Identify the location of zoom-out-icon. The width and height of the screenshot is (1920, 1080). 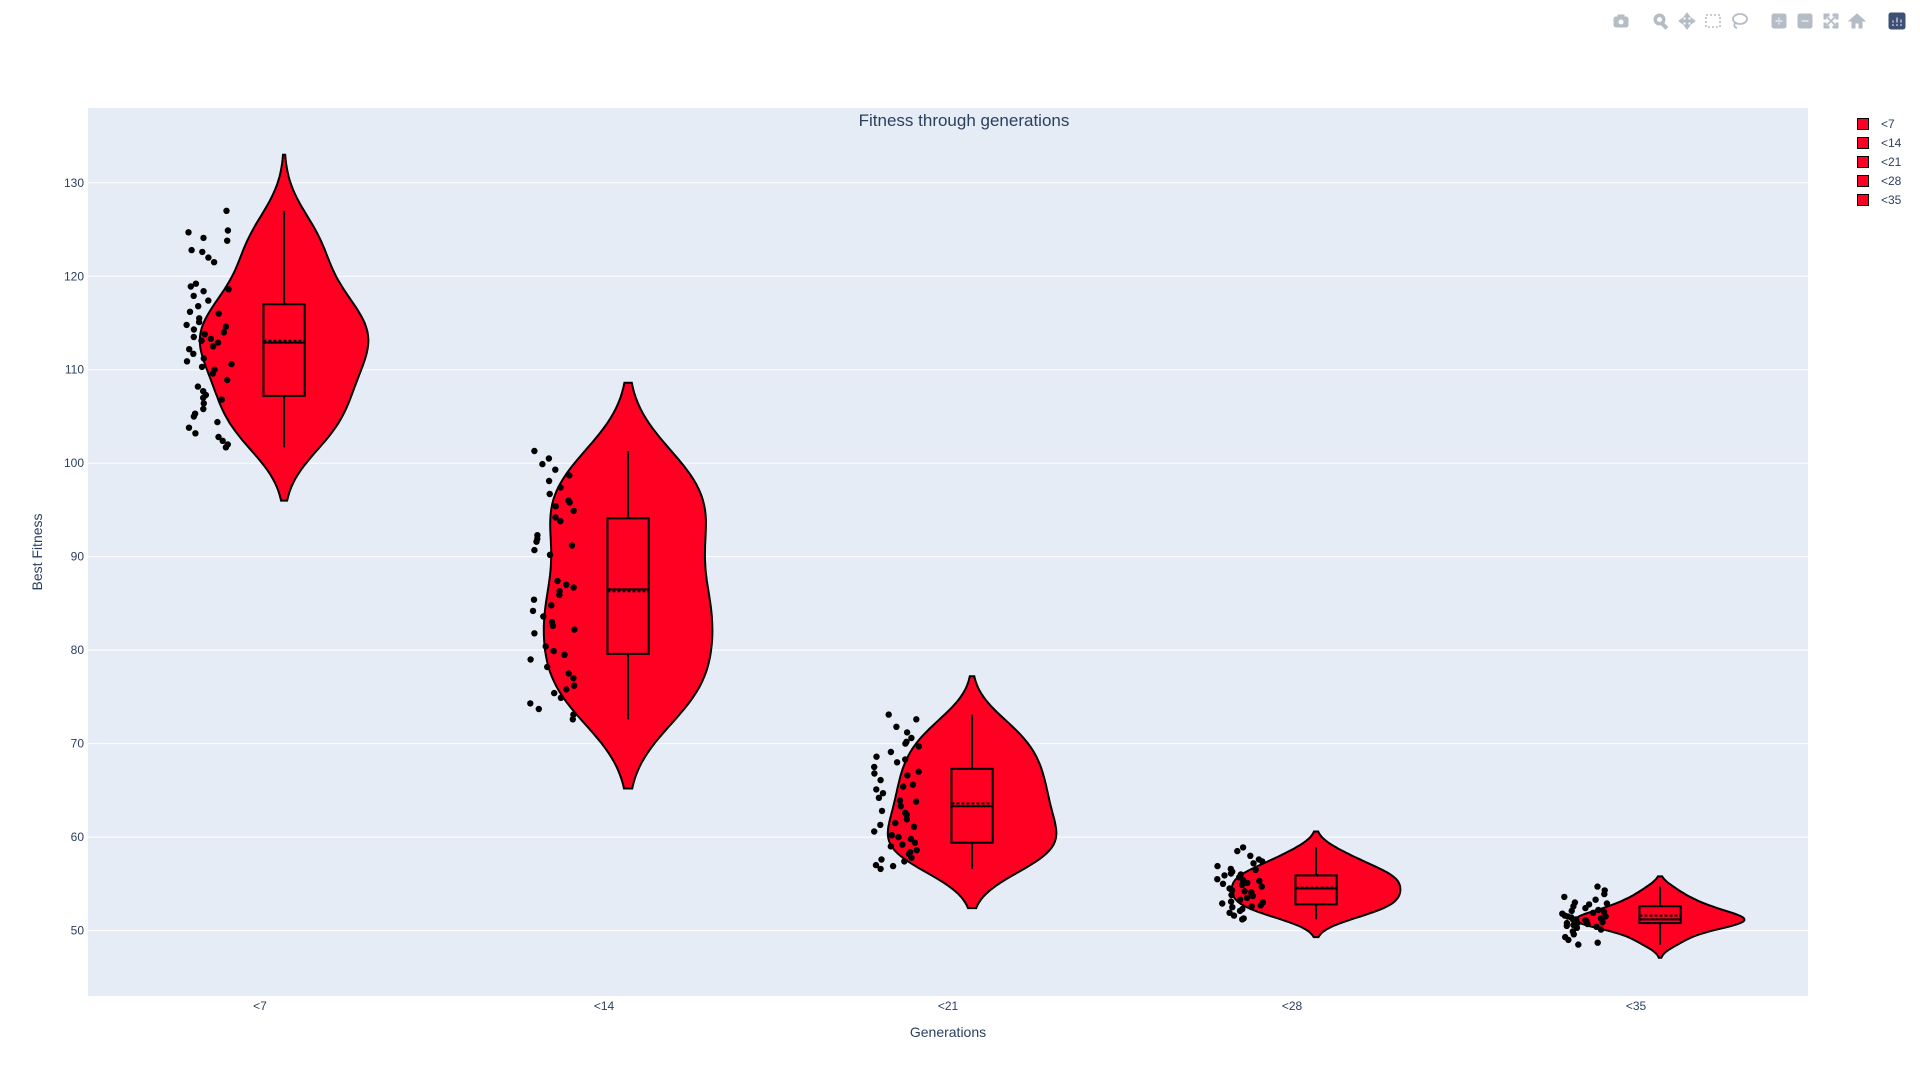
(1805, 21).